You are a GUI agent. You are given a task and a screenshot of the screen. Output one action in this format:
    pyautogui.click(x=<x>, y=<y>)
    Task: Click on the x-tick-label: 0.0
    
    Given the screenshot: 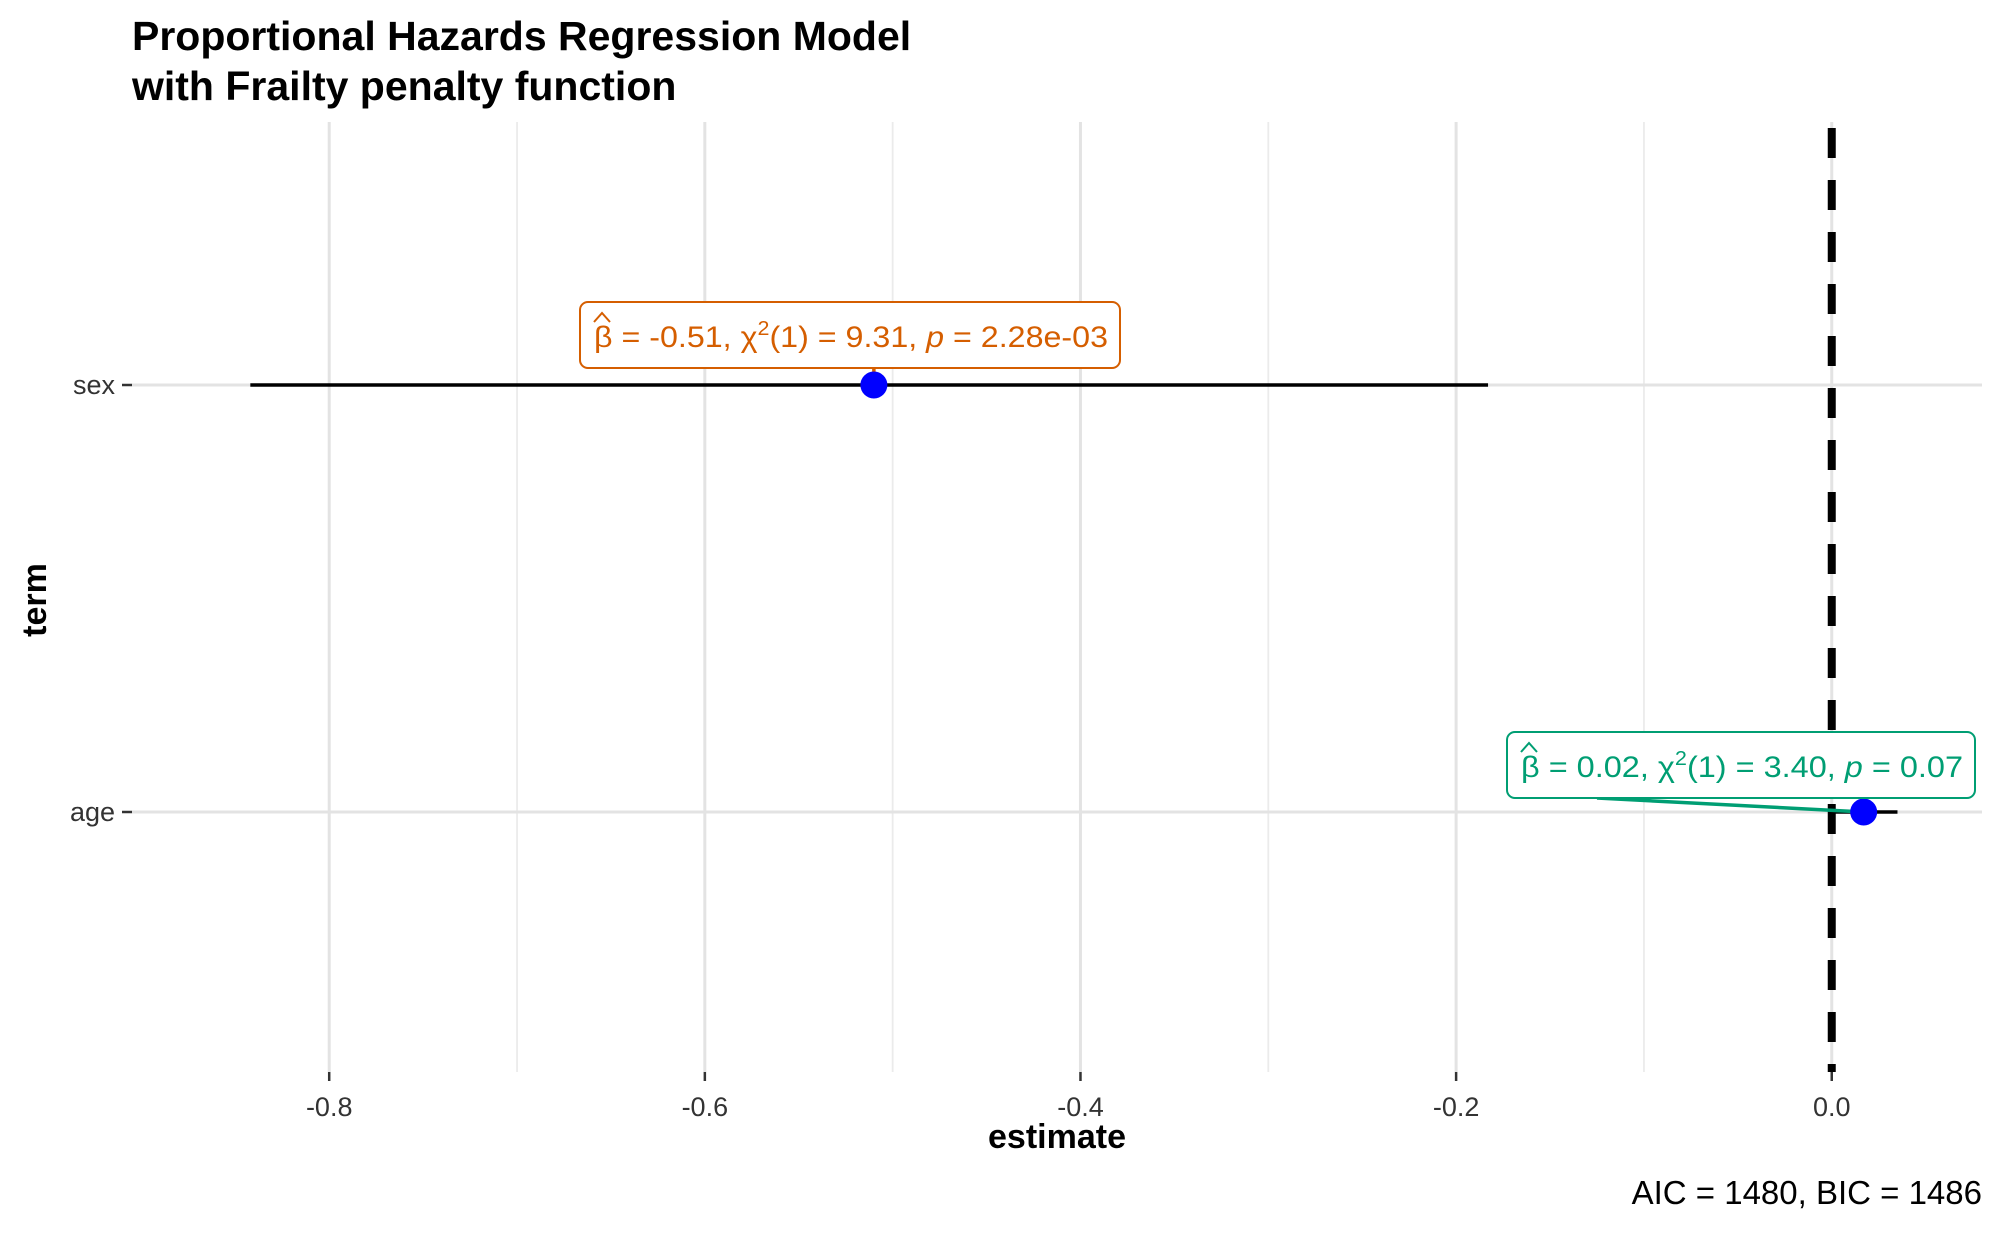 What is the action you would take?
    pyautogui.click(x=1832, y=1107)
    